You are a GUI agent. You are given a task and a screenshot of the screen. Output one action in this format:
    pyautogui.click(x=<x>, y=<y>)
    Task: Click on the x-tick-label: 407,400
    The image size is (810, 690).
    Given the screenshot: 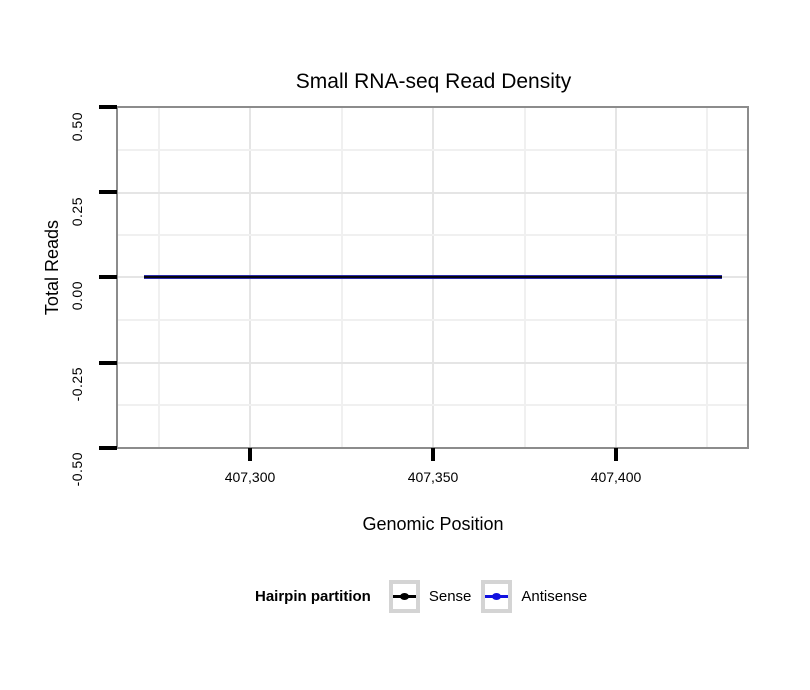 What is the action you would take?
    pyautogui.click(x=616, y=477)
    